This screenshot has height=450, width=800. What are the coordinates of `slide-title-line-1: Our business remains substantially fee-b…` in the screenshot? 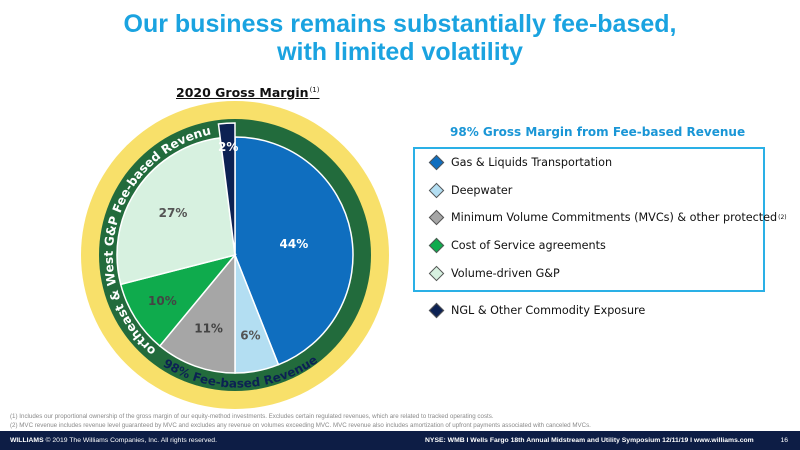 It's located at (400, 24).